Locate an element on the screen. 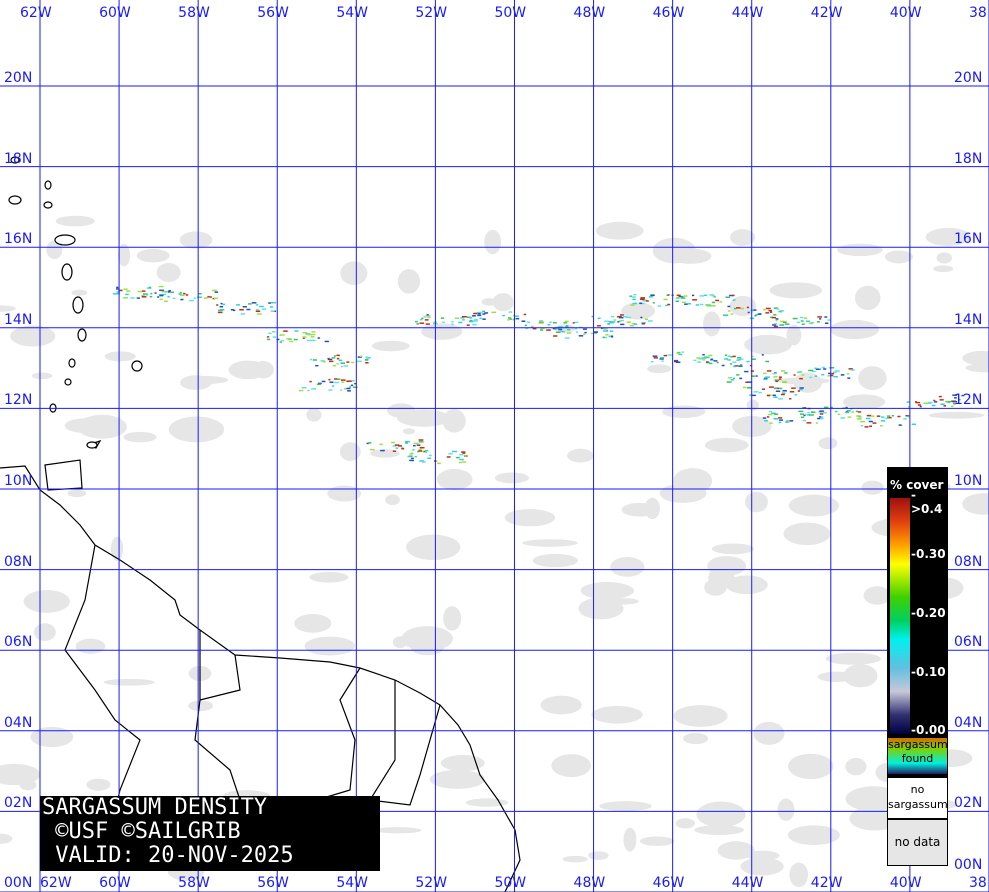 Image resolution: width=989 pixels, height=892 pixels. lon-label-top: 52W is located at coordinates (431, 13).